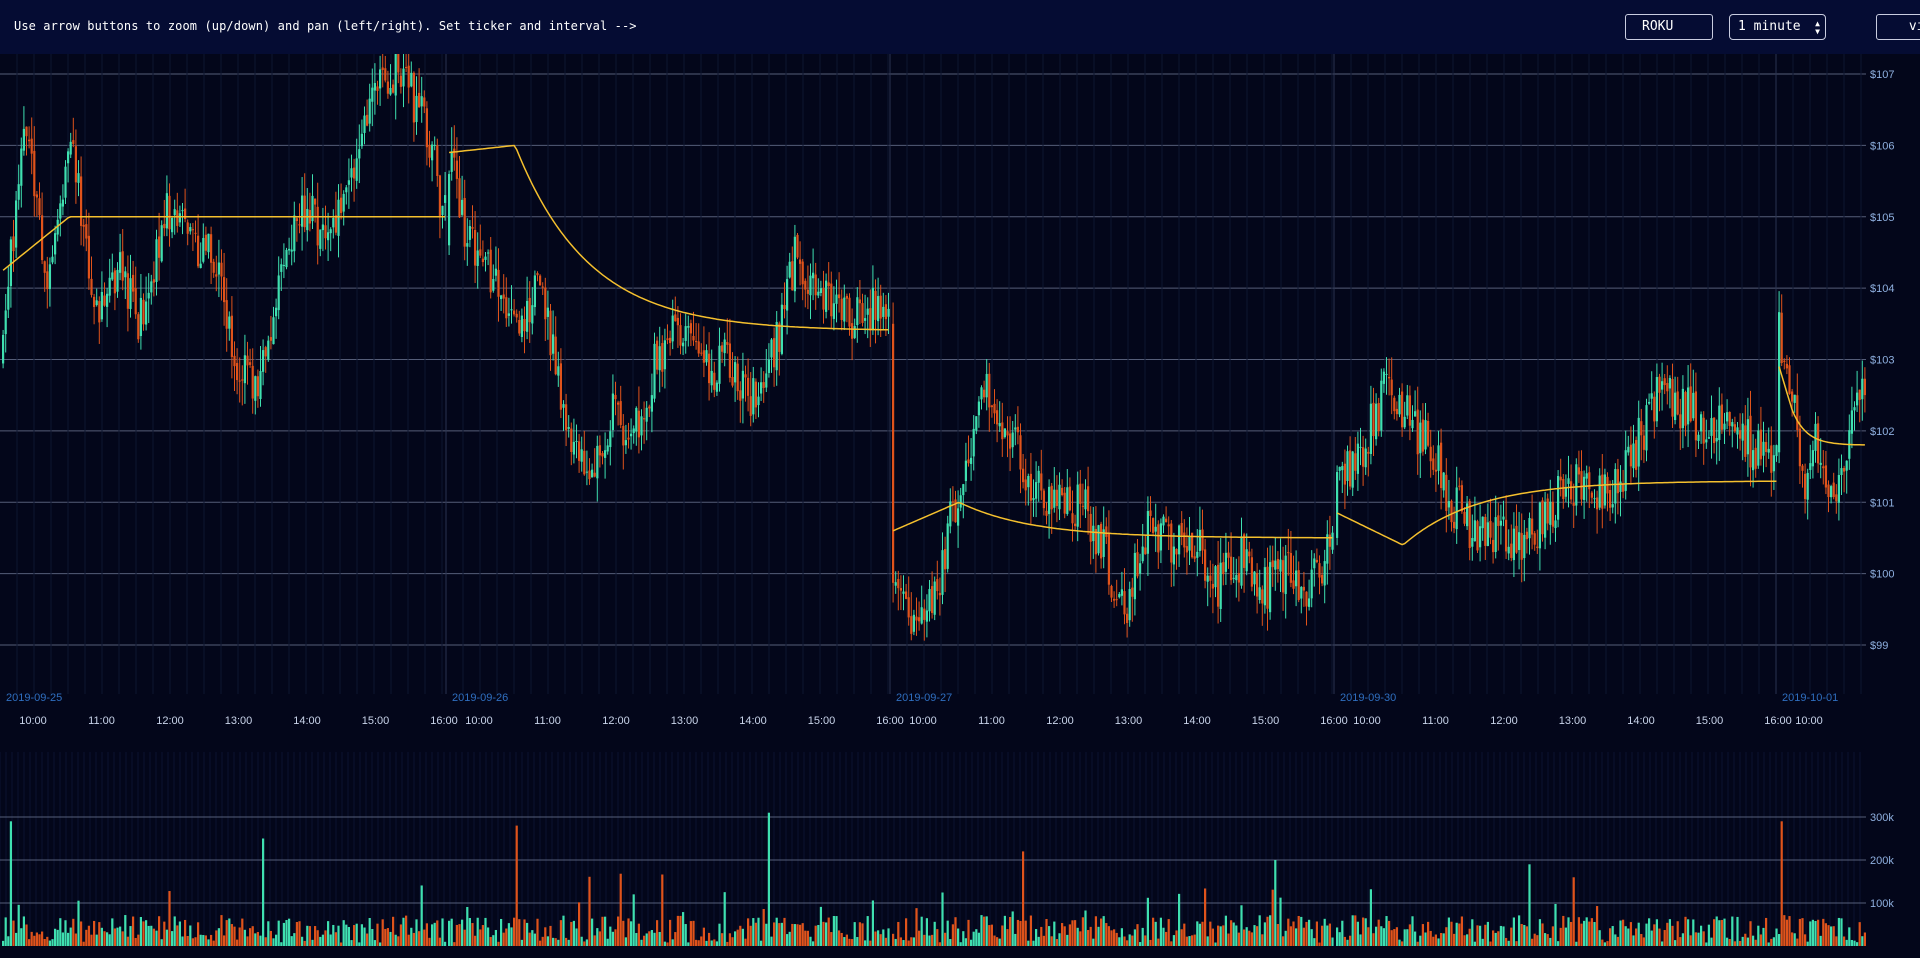 Image resolution: width=1920 pixels, height=958 pixels. Describe the element at coordinates (685, 721) in the screenshot. I see `hour-tick-label: 13:00` at that location.